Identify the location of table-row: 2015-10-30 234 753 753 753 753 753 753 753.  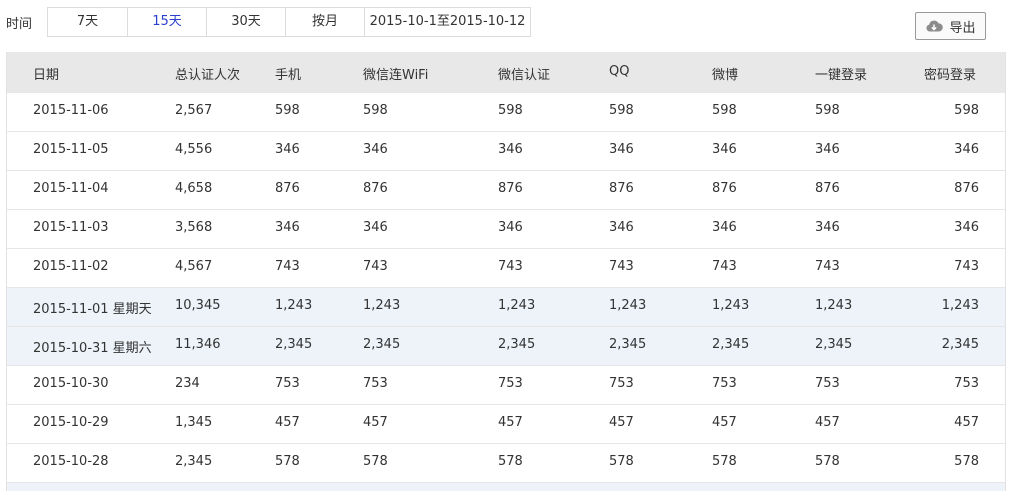
(506, 385).